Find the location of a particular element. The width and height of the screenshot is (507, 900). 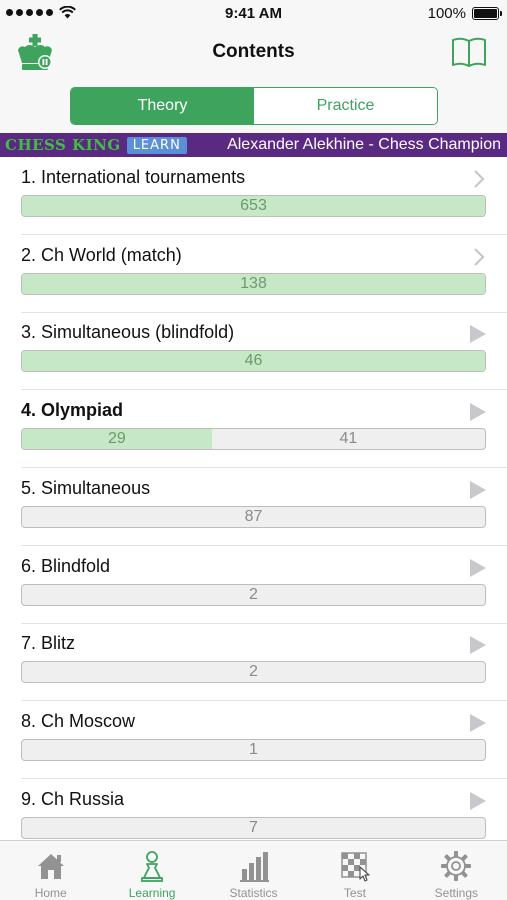

segment-area: Theory Practice is located at coordinates (253, 105).